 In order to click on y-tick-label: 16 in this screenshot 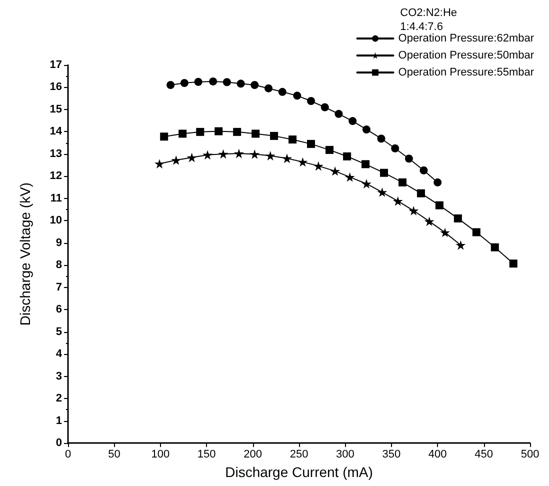, I will do `click(56, 87)`.